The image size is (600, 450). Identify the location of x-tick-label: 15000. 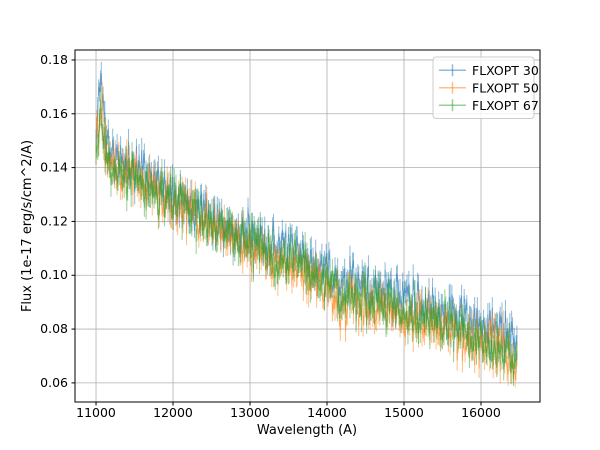
(404, 412).